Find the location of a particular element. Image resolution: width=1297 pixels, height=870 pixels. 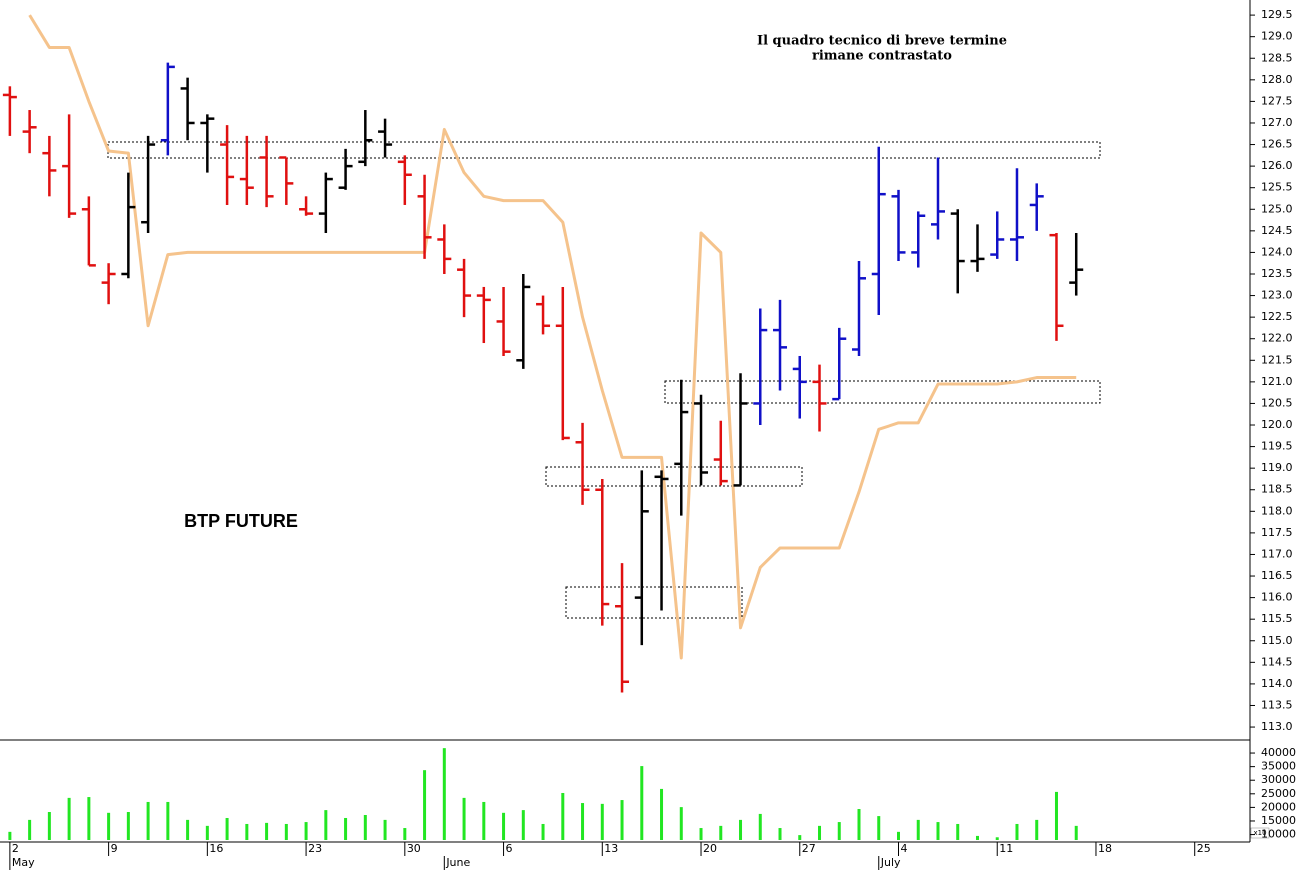

y-tick-label: 124.5 is located at coordinates (1277, 230).